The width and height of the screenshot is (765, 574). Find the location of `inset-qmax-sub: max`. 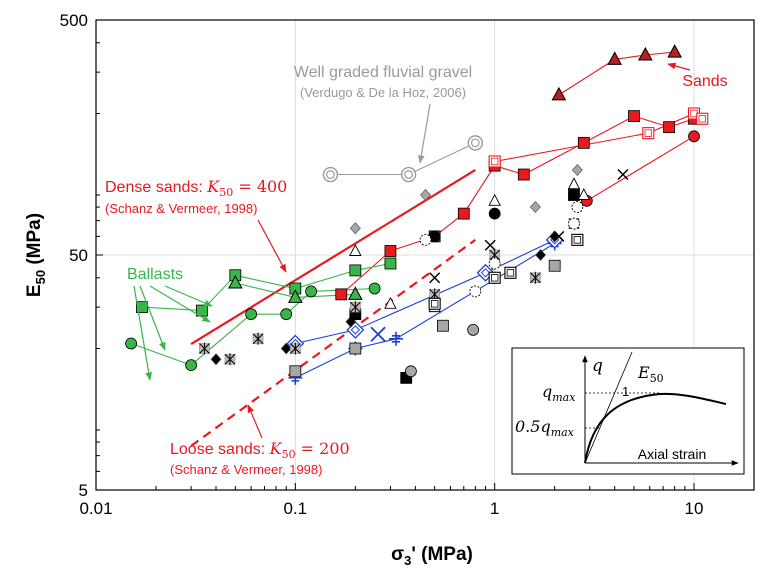

inset-qmax-sub: max is located at coordinates (564, 397).